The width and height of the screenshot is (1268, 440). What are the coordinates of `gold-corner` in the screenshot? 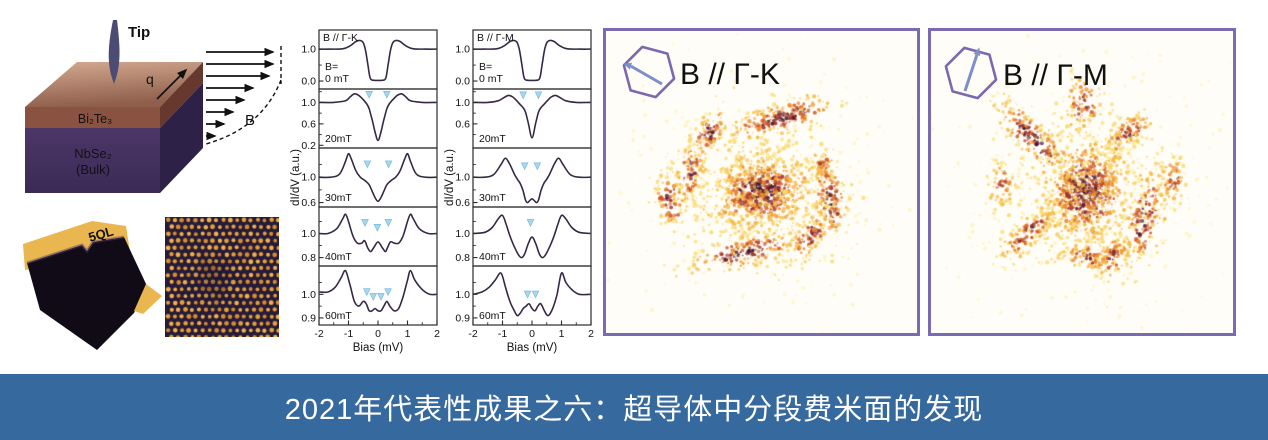 It's located at (148, 299).